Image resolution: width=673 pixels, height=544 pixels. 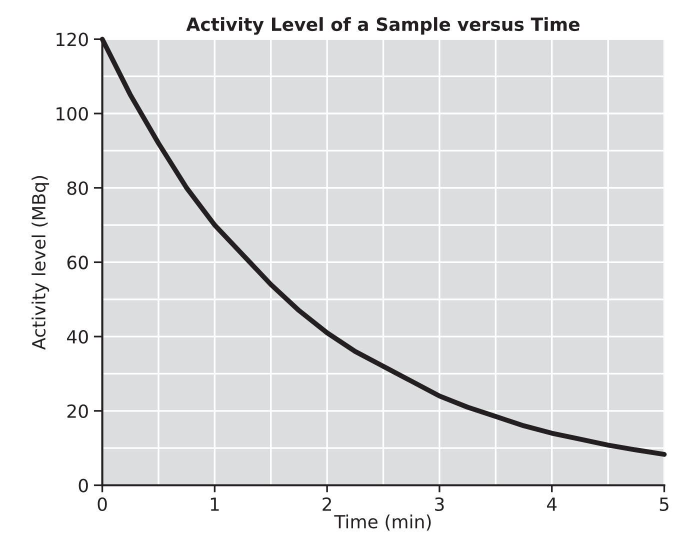 What do you see at coordinates (439, 504) in the screenshot?
I see `x-tick-label: 3` at bounding box center [439, 504].